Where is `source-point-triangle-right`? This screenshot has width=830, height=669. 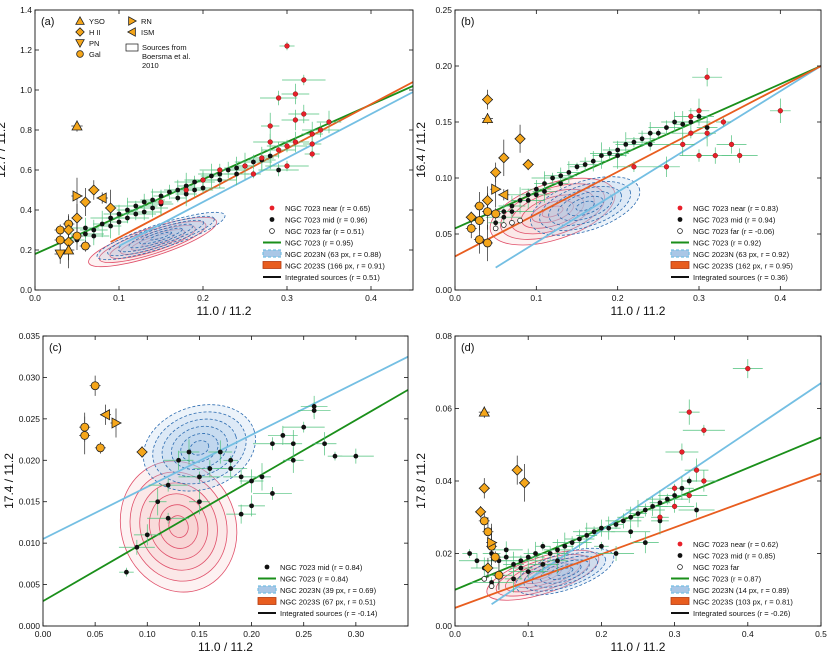 source-point-triangle-right is located at coordinates (496, 189).